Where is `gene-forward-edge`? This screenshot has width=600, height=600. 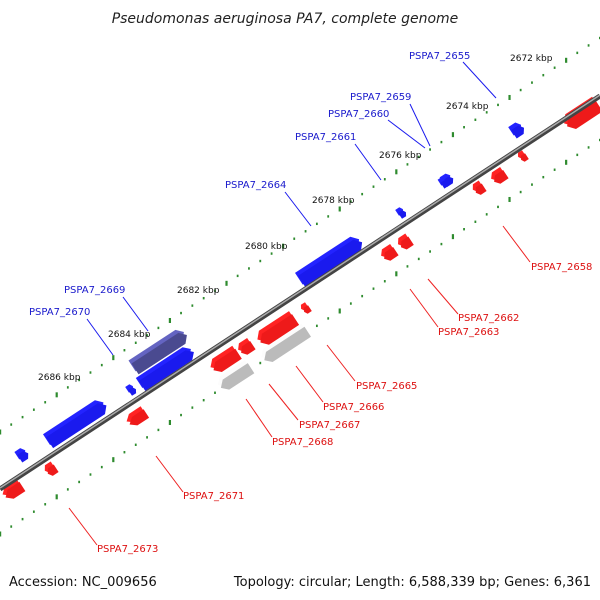 gene-forward-edge is located at coordinates (23, 457).